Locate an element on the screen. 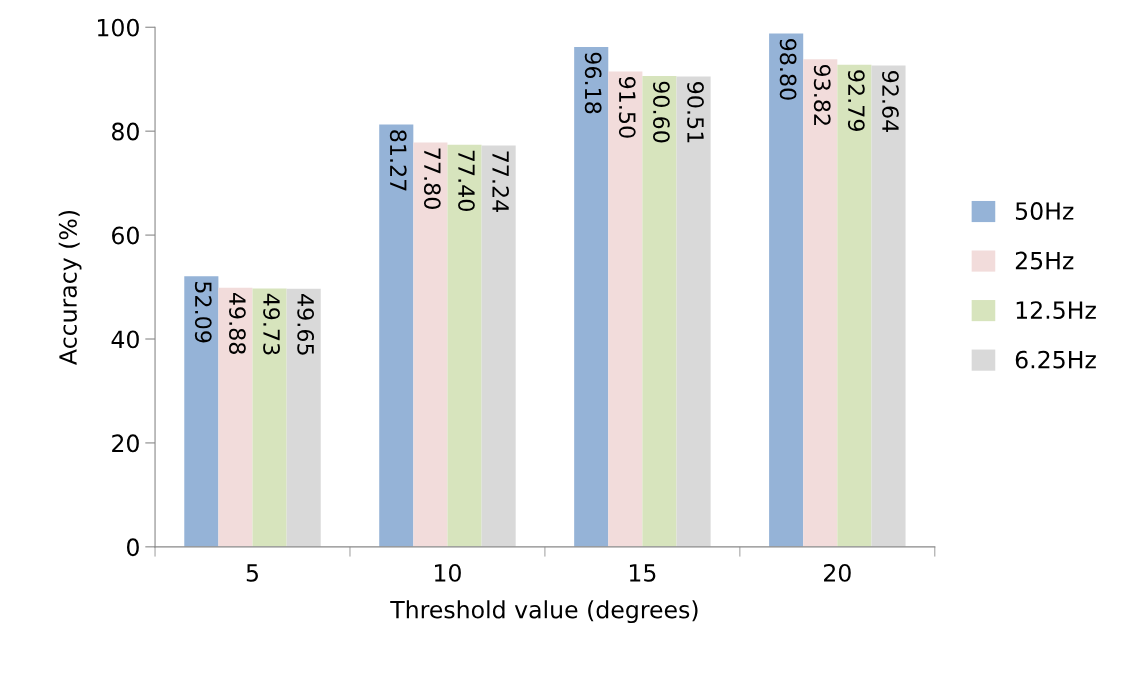  data-label: 77.80 is located at coordinates (432, 178).